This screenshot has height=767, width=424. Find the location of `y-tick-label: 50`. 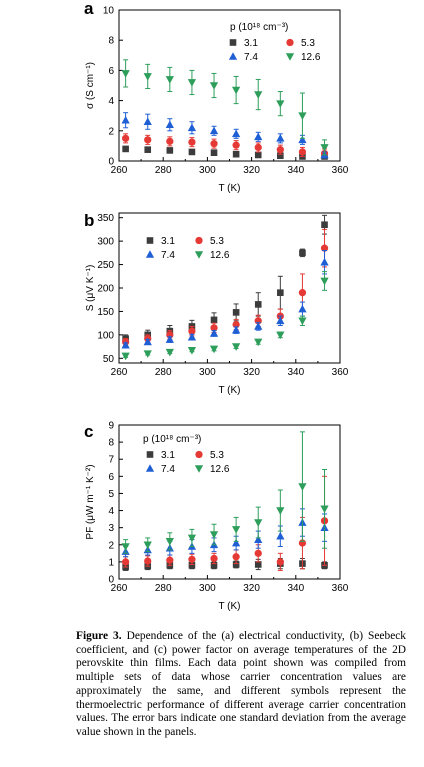

y-tick-label: 50 is located at coordinates (109, 359).